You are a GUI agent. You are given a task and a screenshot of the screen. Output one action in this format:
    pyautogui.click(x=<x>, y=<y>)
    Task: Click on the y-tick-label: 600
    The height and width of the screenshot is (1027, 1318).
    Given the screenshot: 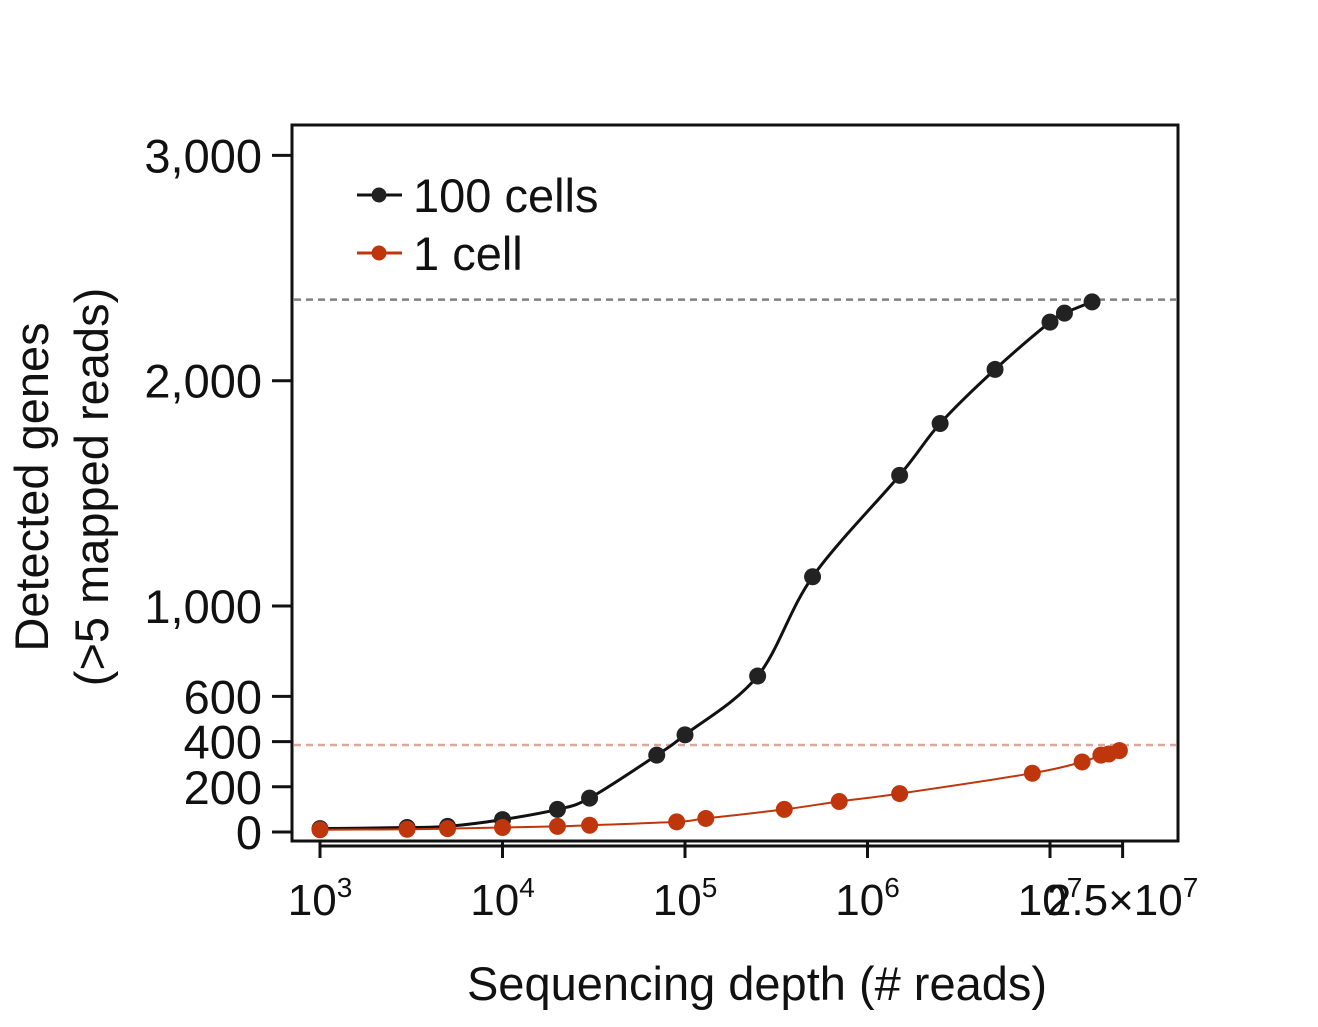 What is the action you would take?
    pyautogui.click(x=223, y=696)
    